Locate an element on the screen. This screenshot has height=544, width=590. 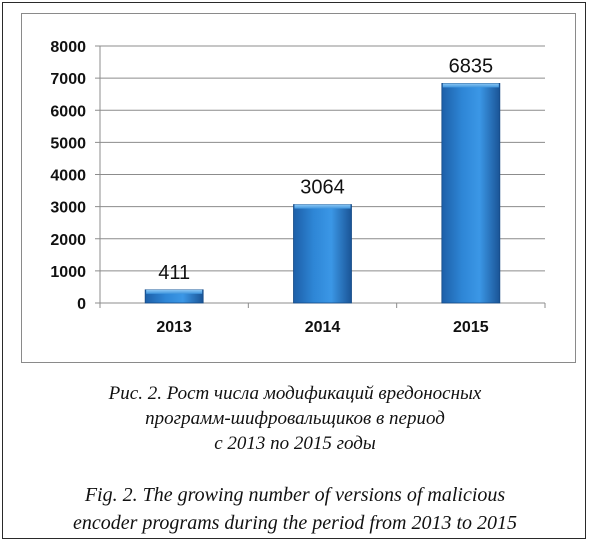
x-tick-label: 2014 is located at coordinates (323, 327).